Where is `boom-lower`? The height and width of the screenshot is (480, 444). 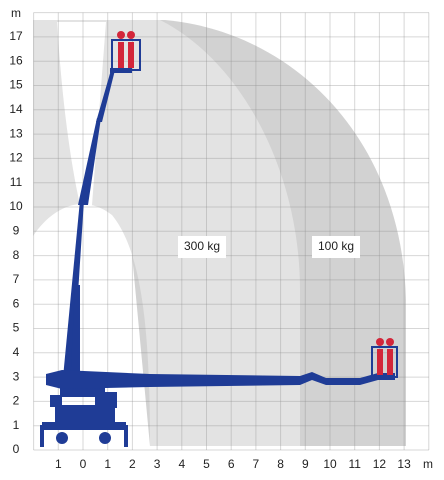
boom-lower is located at coordinates (73, 294).